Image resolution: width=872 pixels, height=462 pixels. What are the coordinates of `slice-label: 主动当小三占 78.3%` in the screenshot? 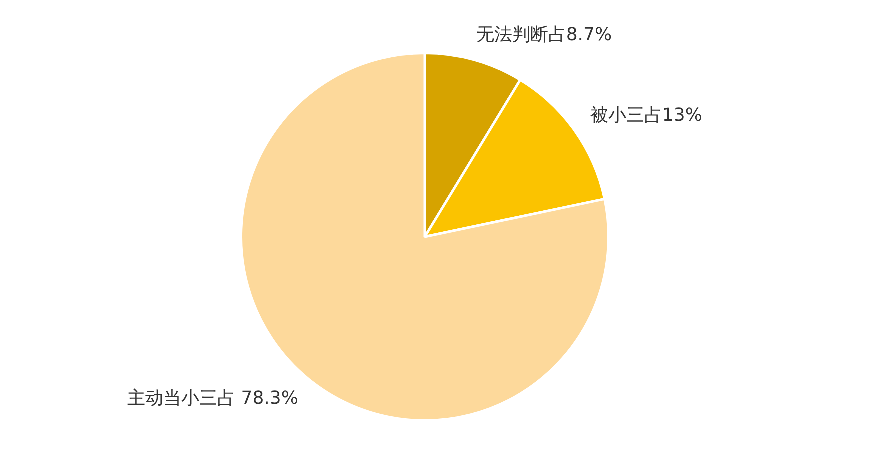 It's located at (213, 398).